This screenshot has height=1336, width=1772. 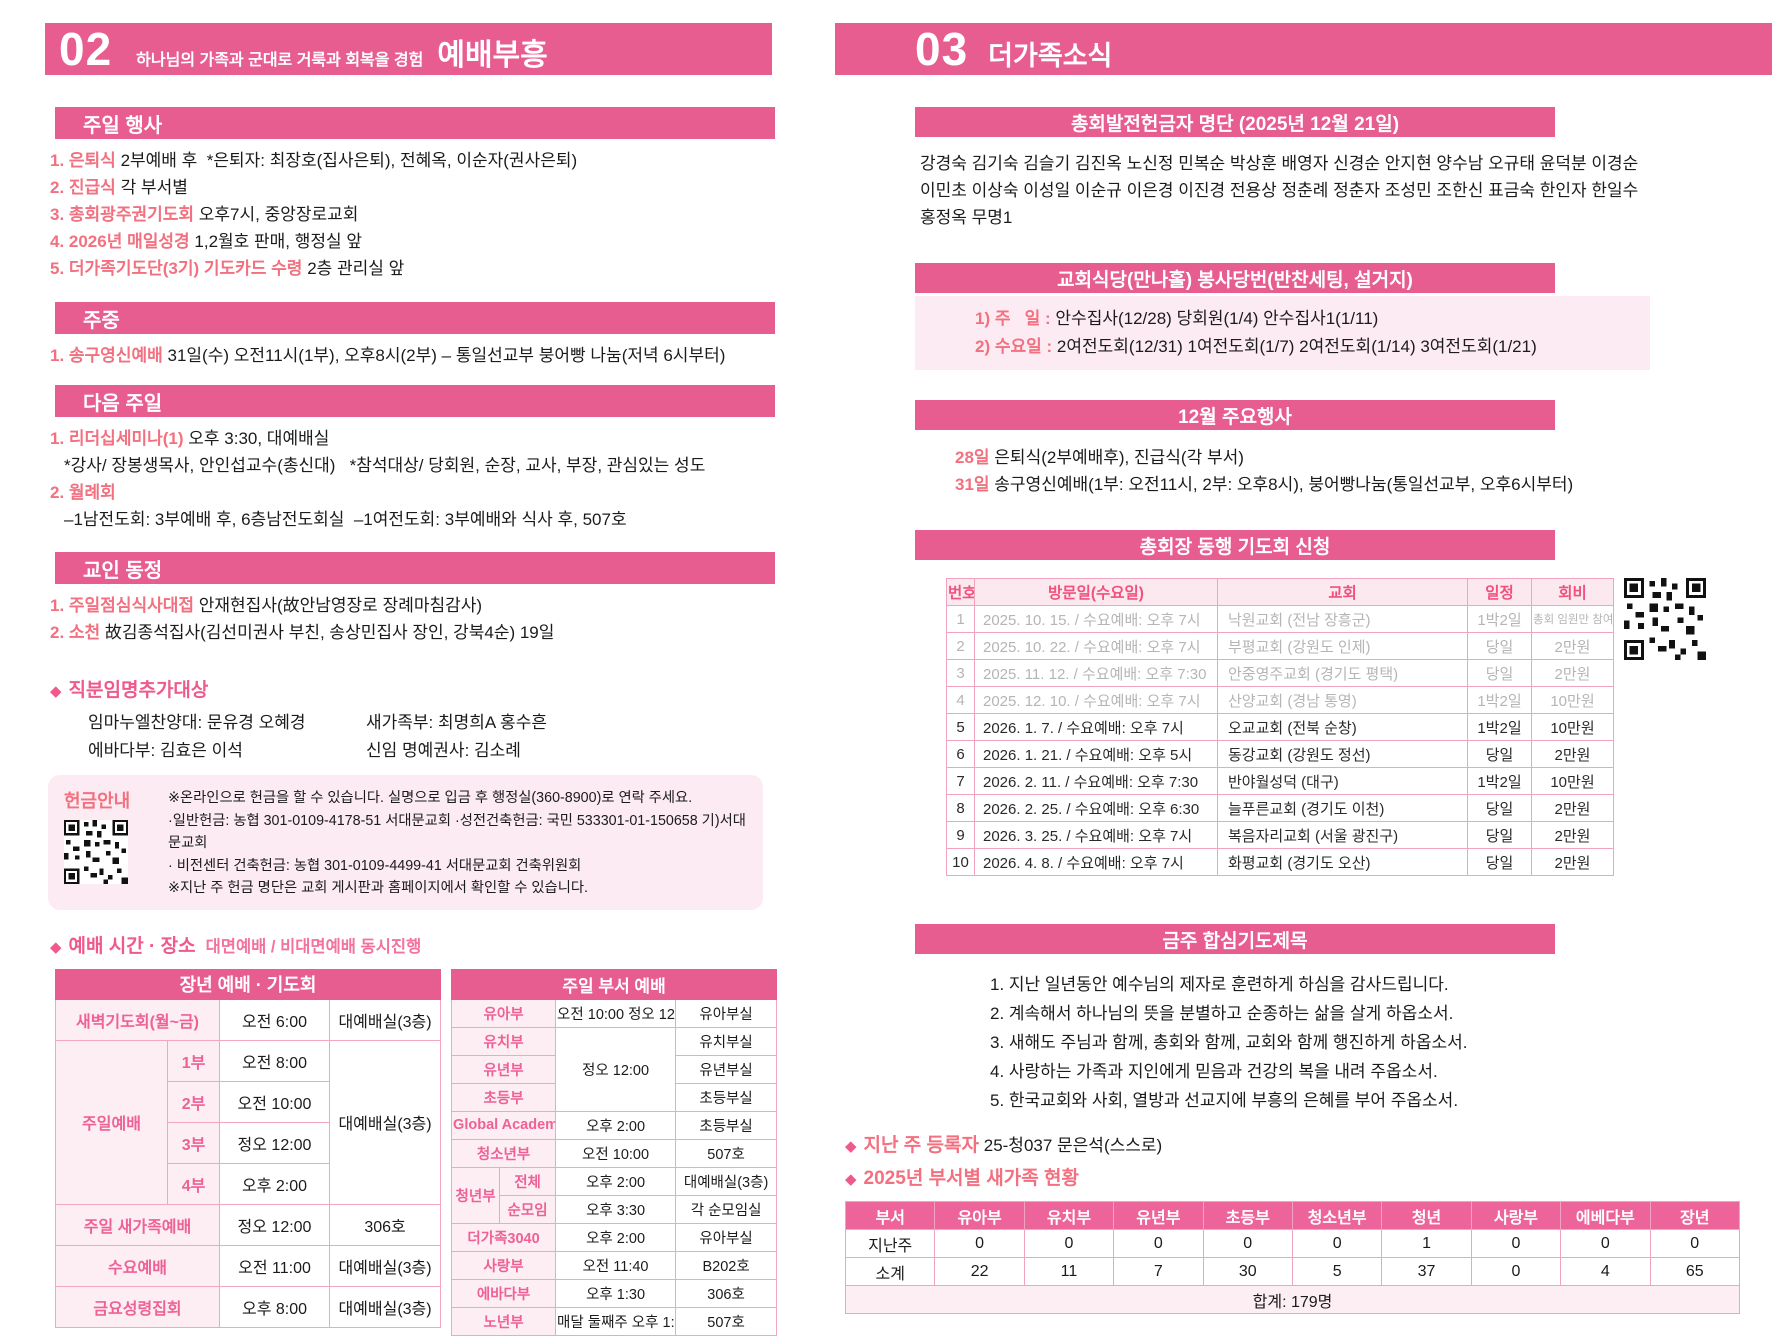 What do you see at coordinates (616, 1209) in the screenshot?
I see `time-cell: 오후 3:30` at bounding box center [616, 1209].